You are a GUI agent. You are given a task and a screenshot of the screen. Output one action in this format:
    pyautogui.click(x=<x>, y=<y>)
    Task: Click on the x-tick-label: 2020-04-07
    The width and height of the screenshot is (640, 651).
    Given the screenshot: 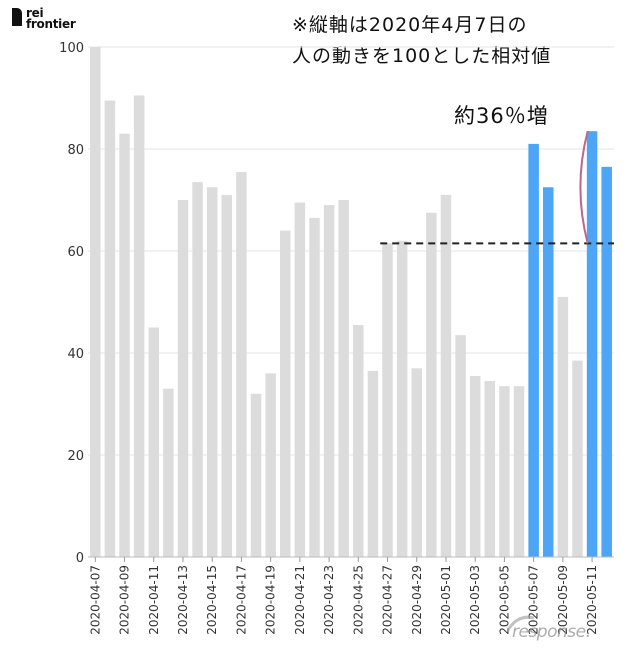 What is the action you would take?
    pyautogui.click(x=95, y=600)
    